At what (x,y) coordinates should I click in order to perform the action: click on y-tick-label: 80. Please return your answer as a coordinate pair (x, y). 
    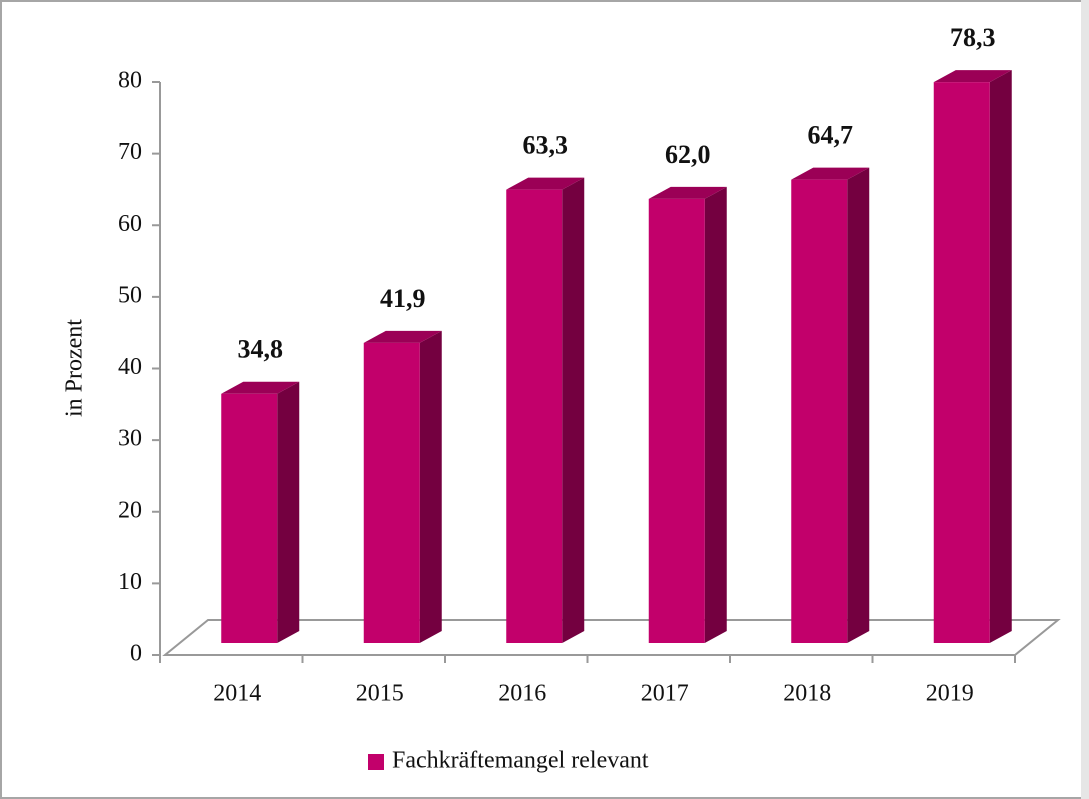
    Looking at the image, I should click on (130, 81).